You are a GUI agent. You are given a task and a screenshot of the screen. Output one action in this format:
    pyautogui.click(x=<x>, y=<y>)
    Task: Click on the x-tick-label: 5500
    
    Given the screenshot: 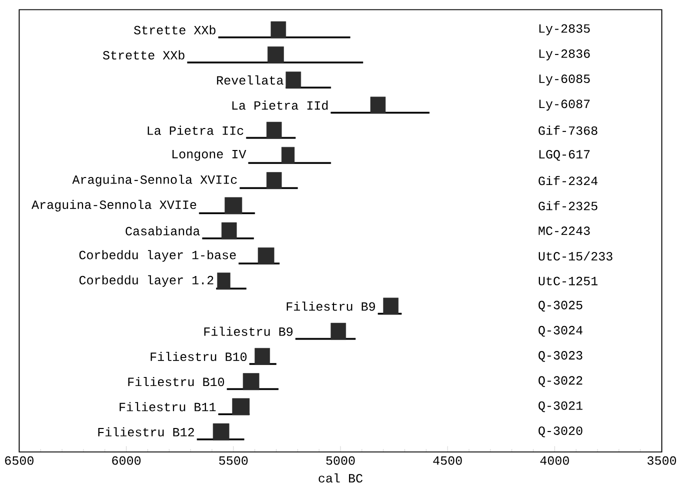 What is the action you would take?
    pyautogui.click(x=233, y=460)
    